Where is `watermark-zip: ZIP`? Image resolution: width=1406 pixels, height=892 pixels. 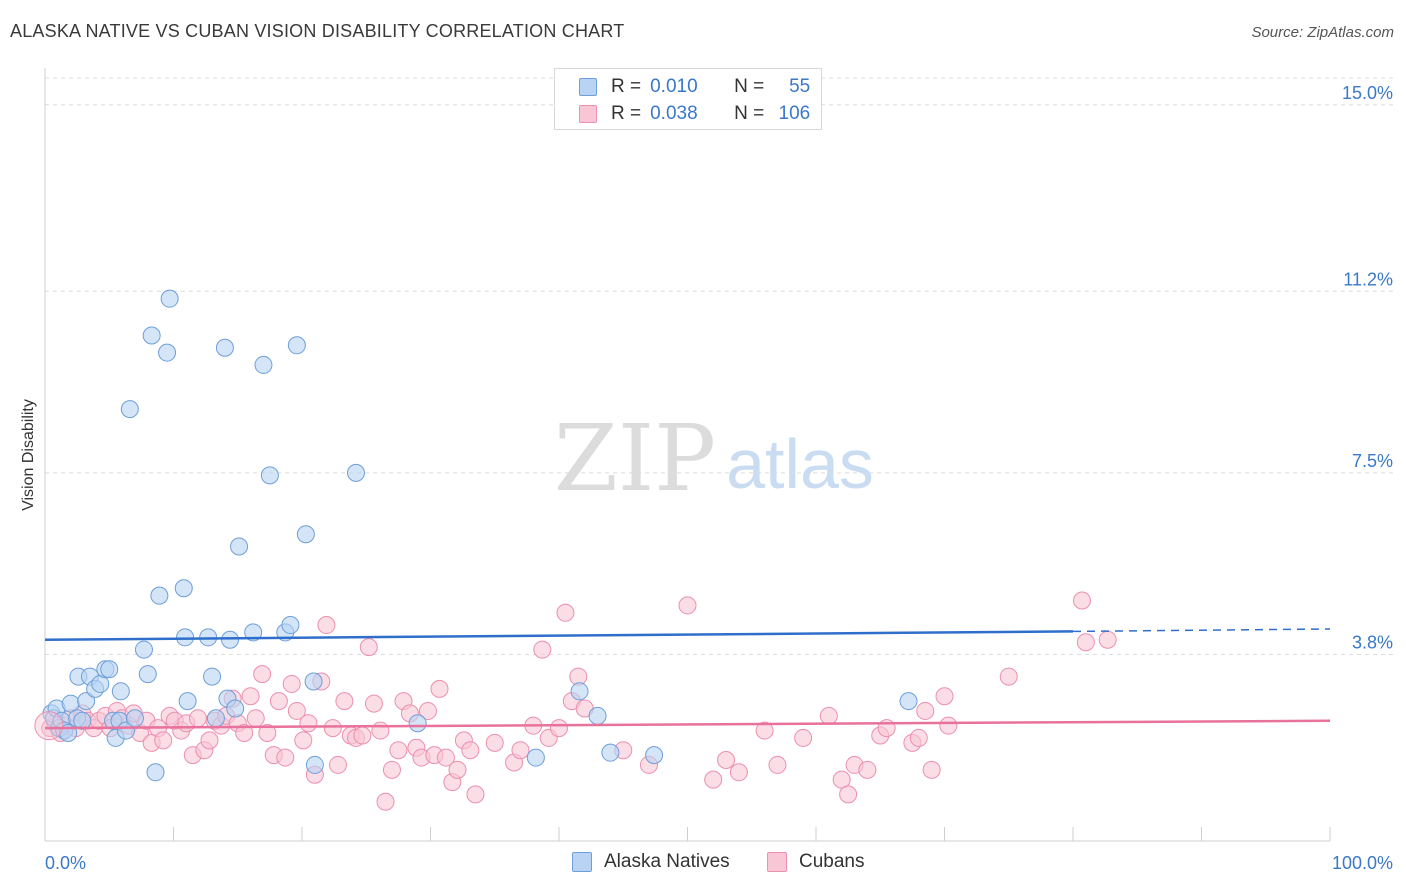
watermark-zip: ZIP is located at coordinates (635, 458).